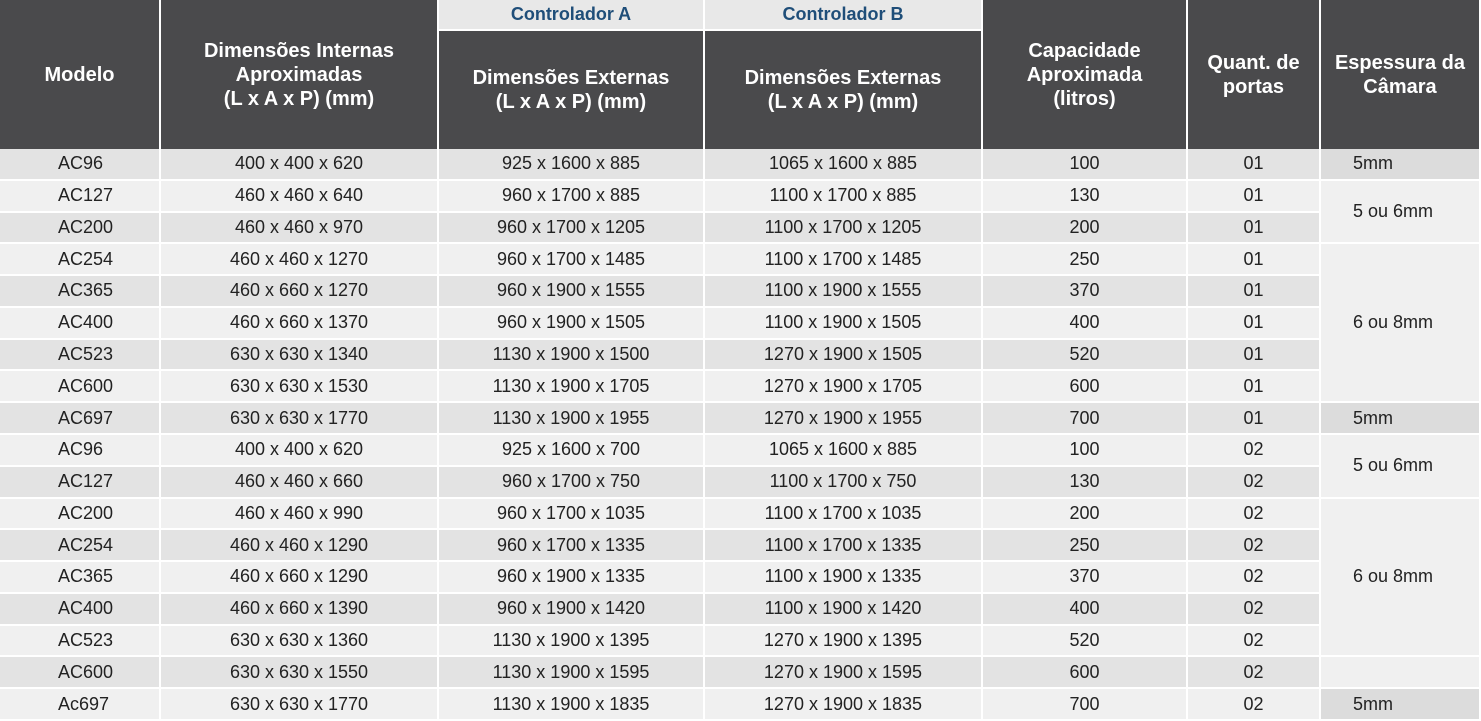 This screenshot has height=721, width=1481. Describe the element at coordinates (572, 165) in the screenshot. I see `spec-cell: 925 x 1600 x 885` at that location.